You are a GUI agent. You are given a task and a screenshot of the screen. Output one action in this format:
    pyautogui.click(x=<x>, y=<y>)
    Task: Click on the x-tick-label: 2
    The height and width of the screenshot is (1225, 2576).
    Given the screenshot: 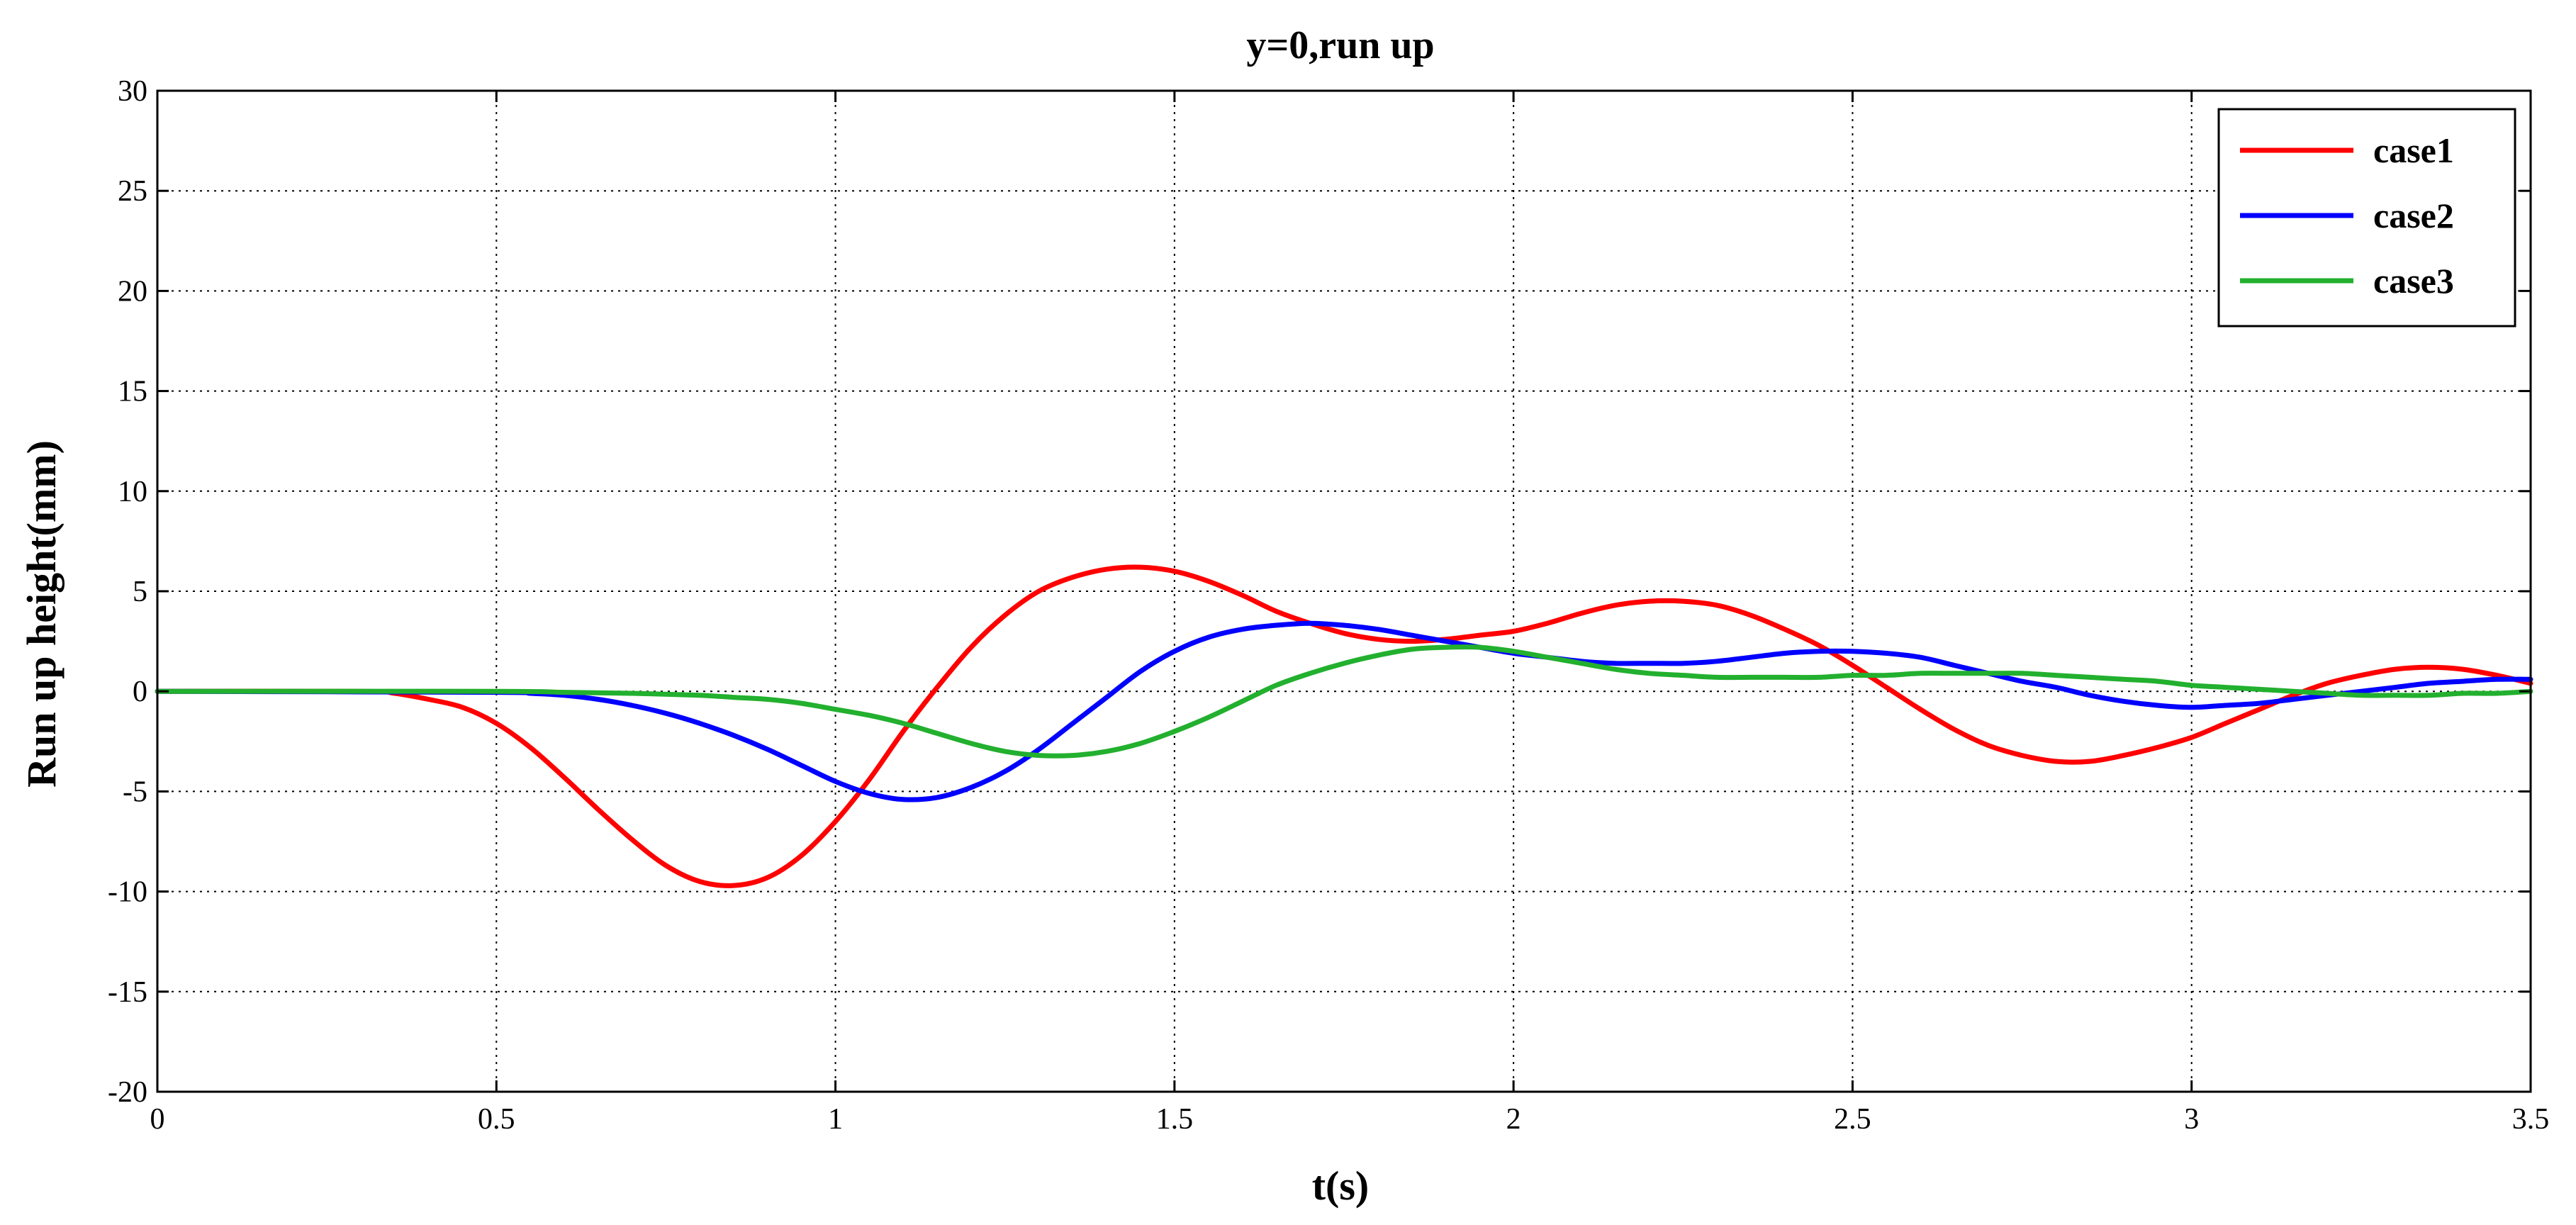 What is the action you would take?
    pyautogui.click(x=1513, y=1120)
    